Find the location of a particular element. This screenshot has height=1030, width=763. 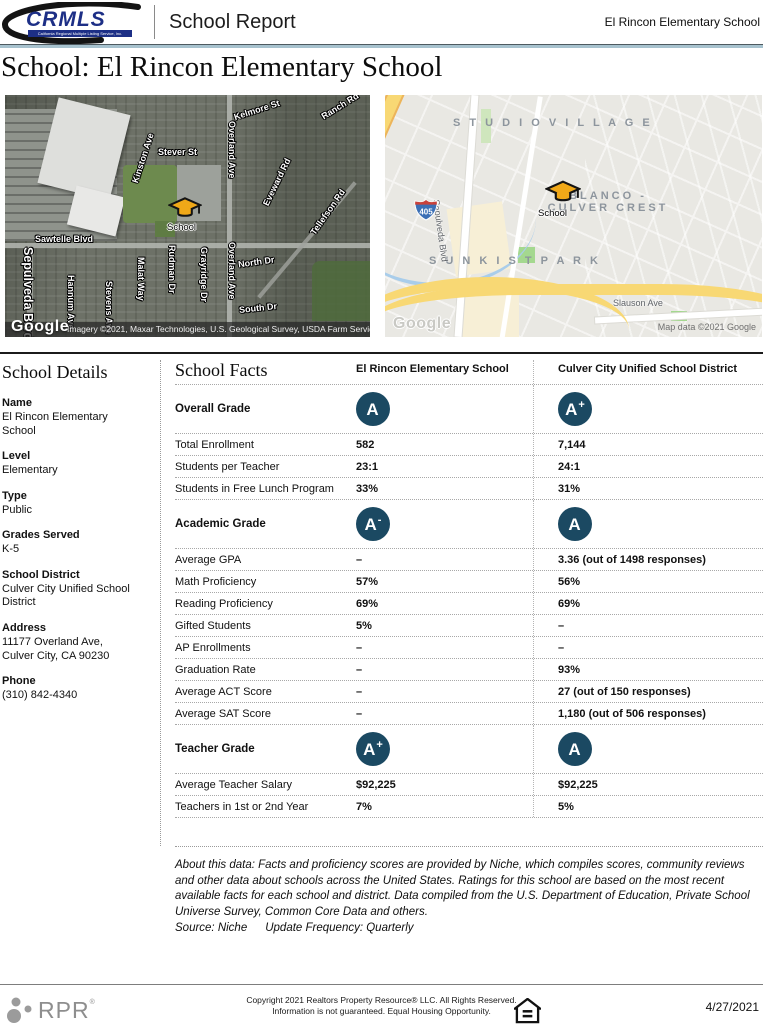

fact-label: Reading Proficiency is located at coordinates (224, 603).